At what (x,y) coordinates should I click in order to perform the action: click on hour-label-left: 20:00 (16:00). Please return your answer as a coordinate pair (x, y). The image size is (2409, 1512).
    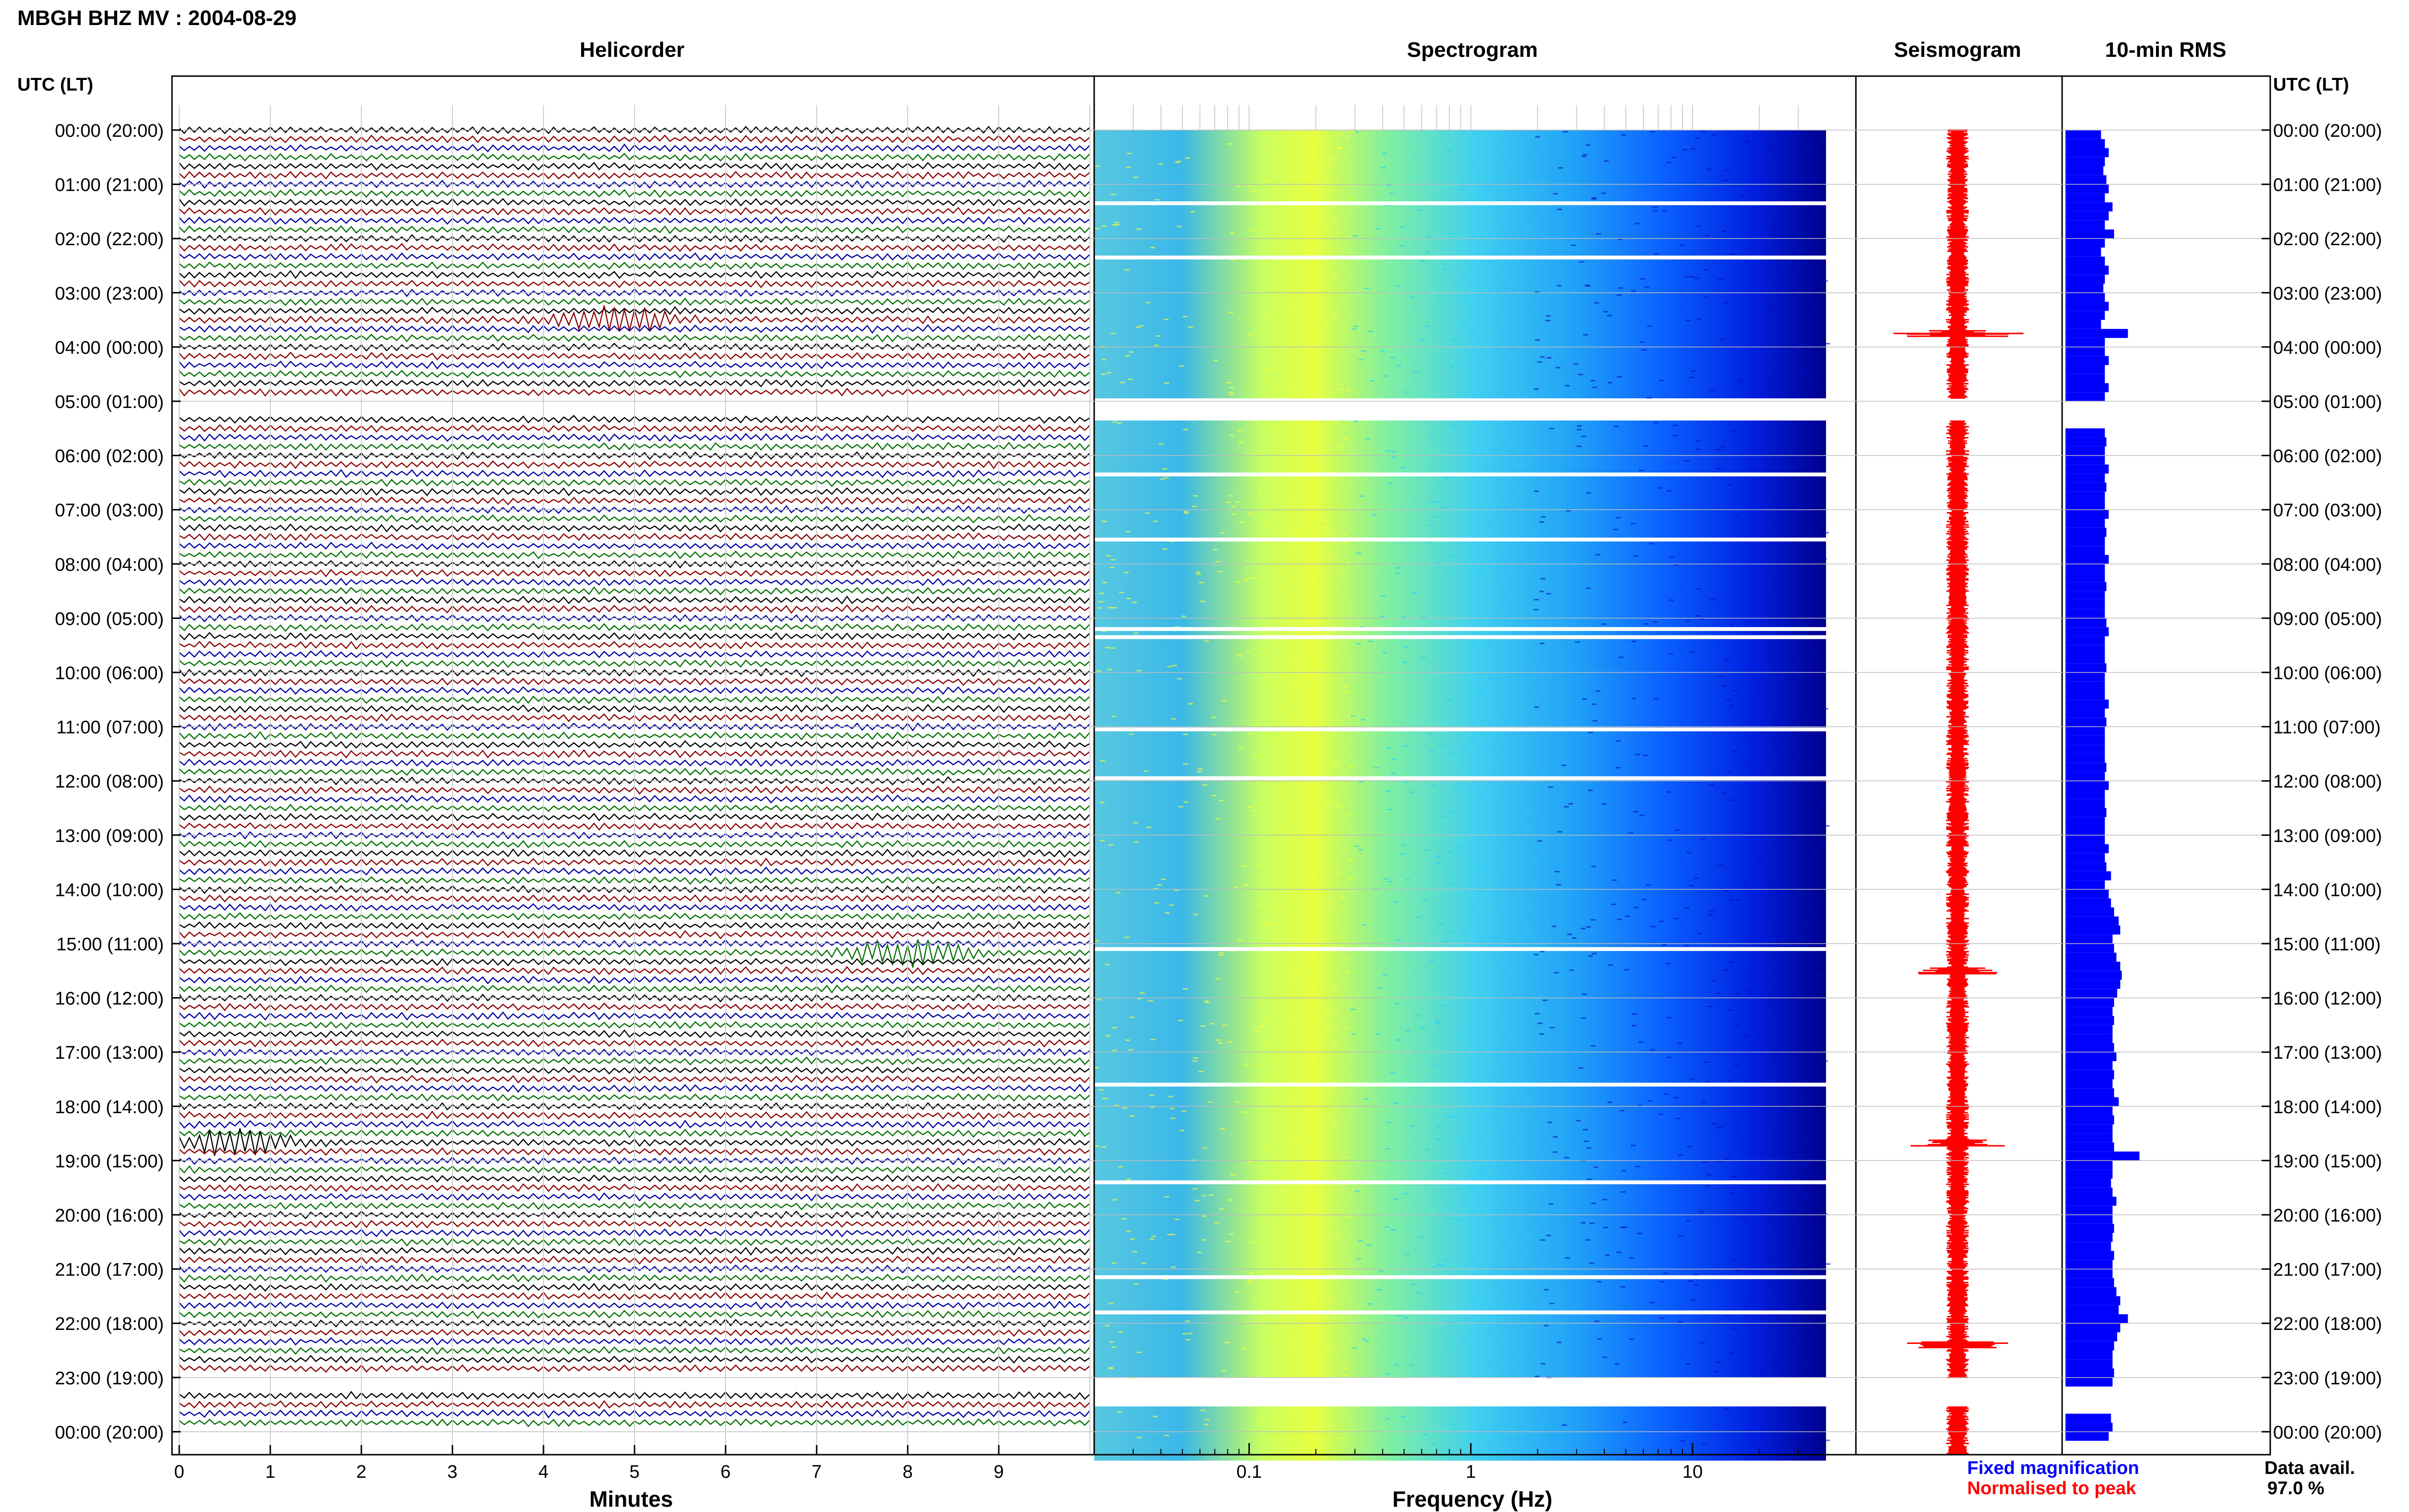
    Looking at the image, I should click on (109, 1216).